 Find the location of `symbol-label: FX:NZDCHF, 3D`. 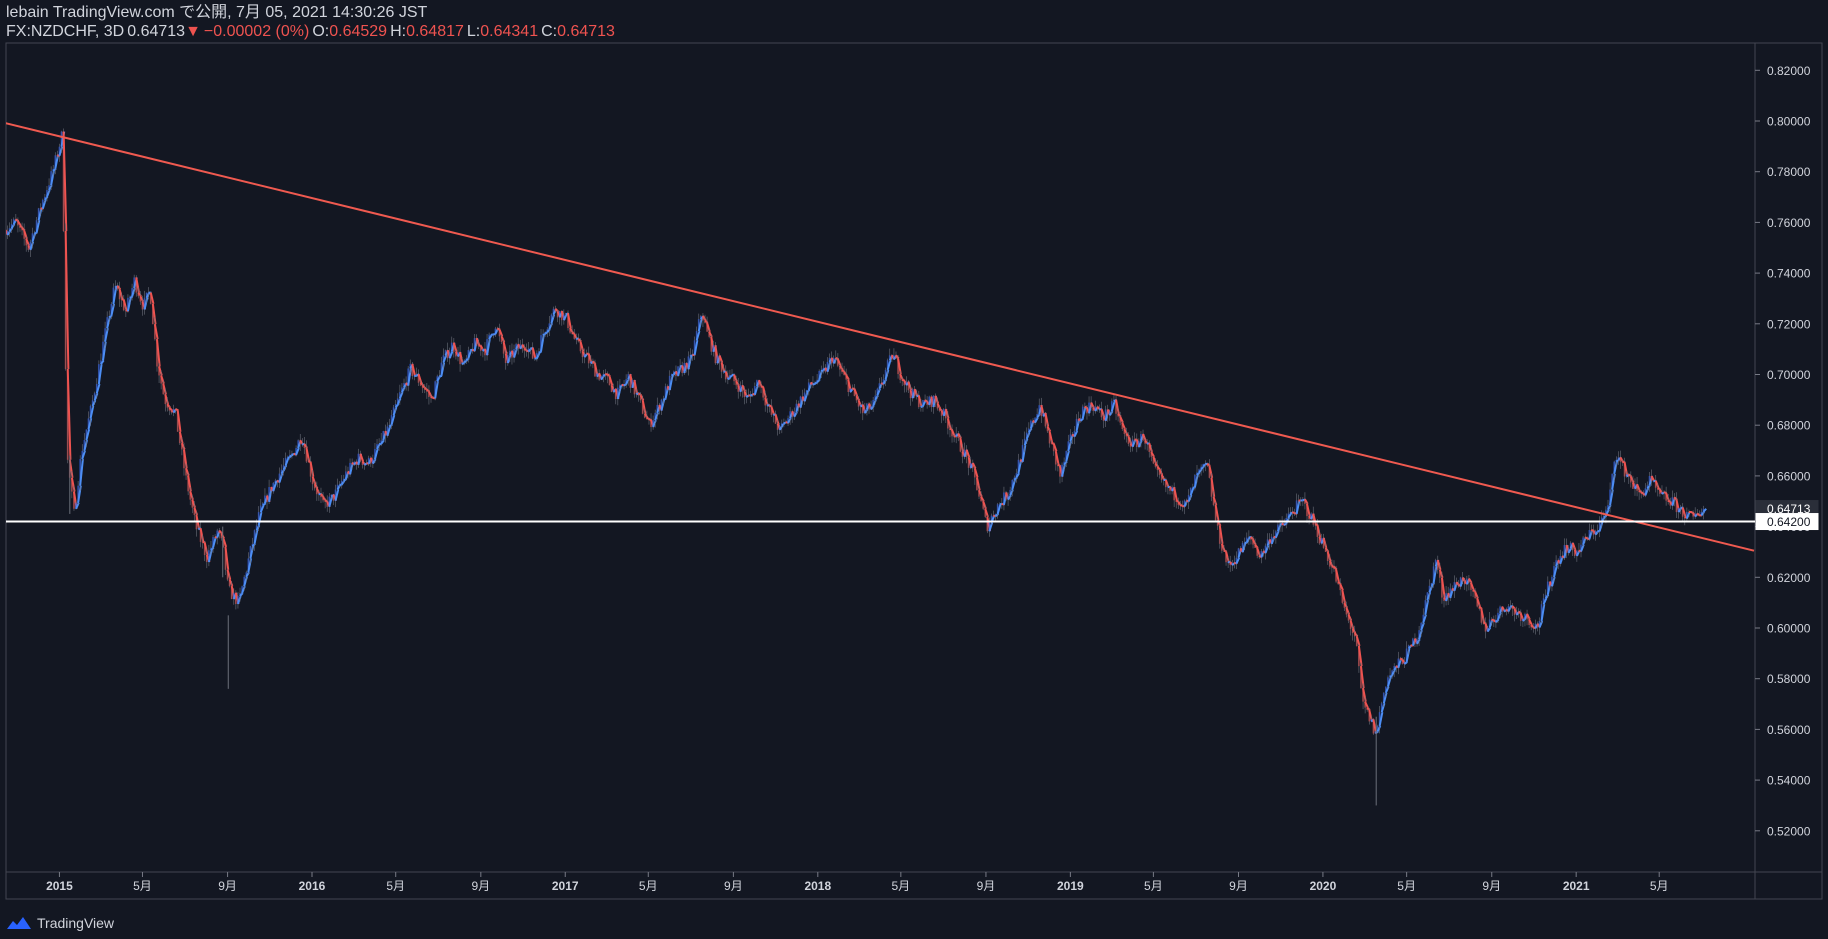

symbol-label: FX:NZDCHF, 3D is located at coordinates (65, 31).